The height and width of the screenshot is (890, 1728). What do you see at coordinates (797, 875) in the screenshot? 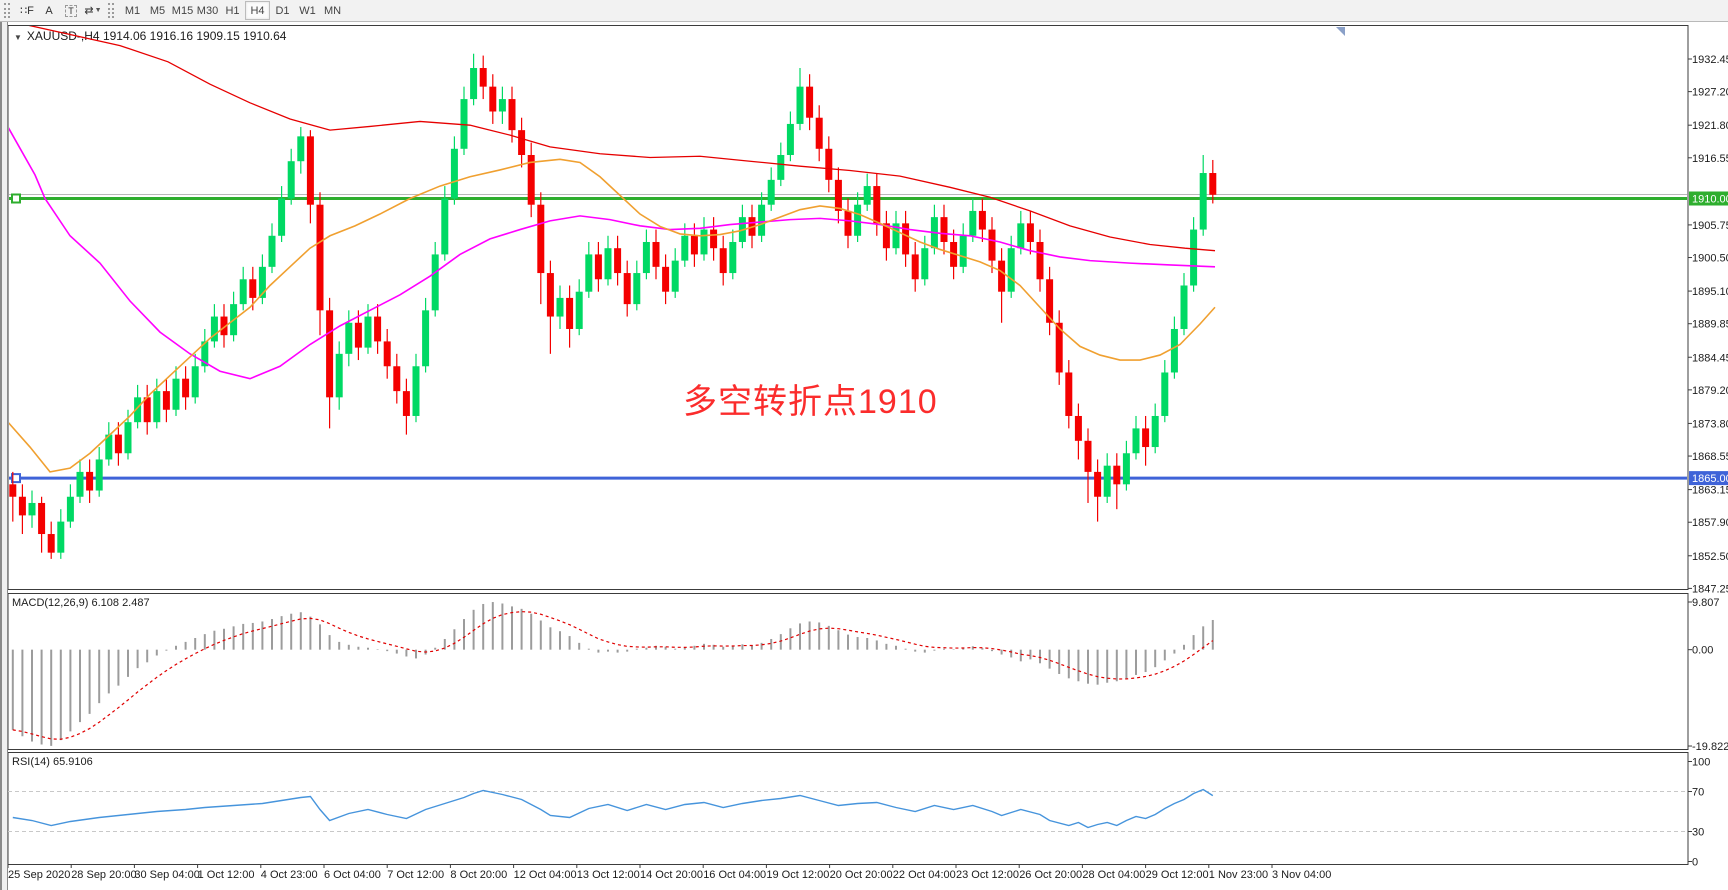
I see `time-axis-label: 19 Oct 12:00` at bounding box center [797, 875].